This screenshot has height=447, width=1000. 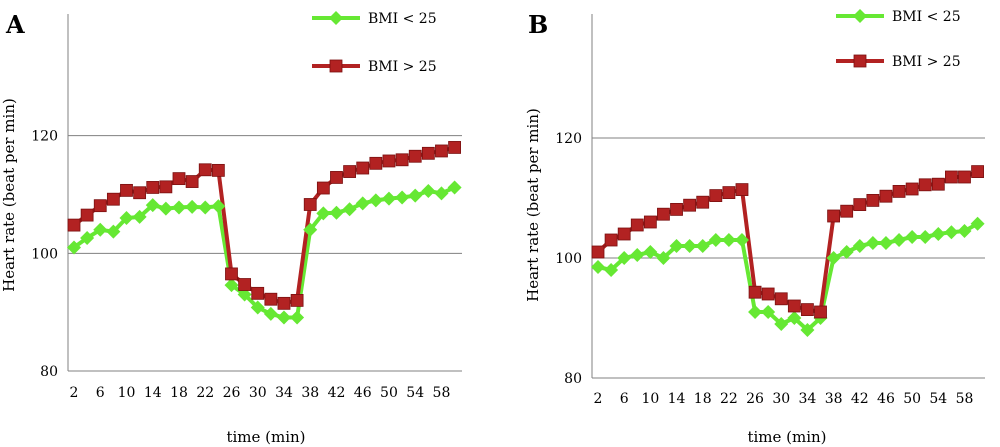 I want to click on y-tick-labels: 80 100 120, so click(x=44, y=254).